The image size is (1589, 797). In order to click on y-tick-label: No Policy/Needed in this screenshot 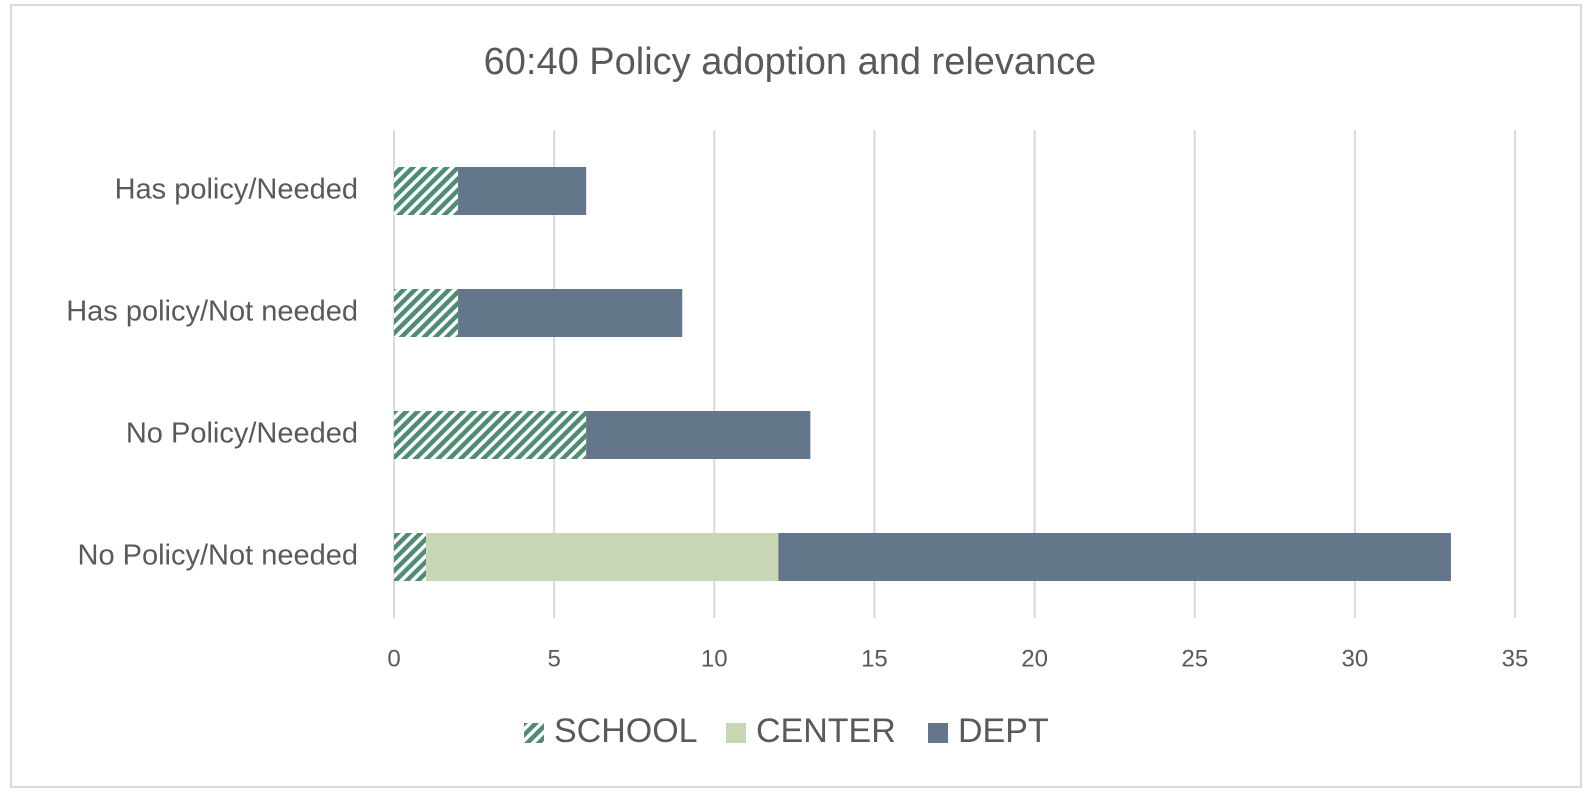, I will do `click(242, 434)`.